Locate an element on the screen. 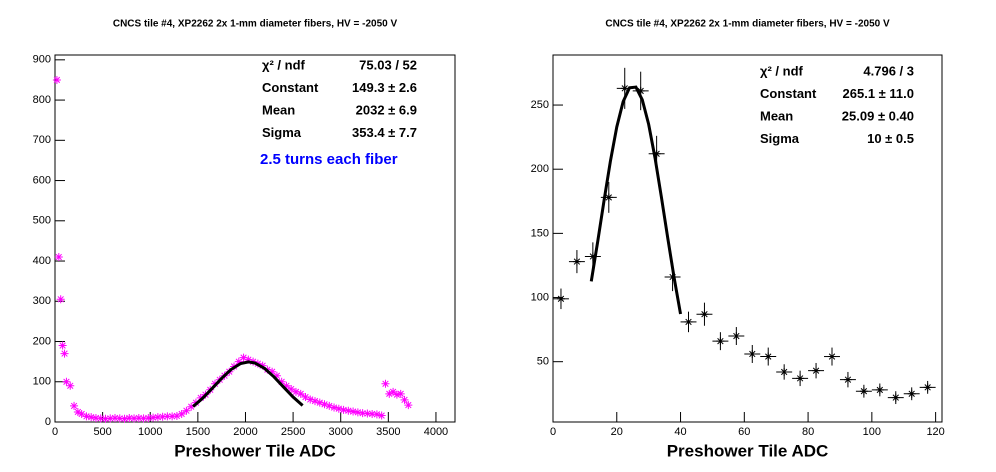 This screenshot has height=472, width=996. y-tick-label: 700 is located at coordinates (42, 140).